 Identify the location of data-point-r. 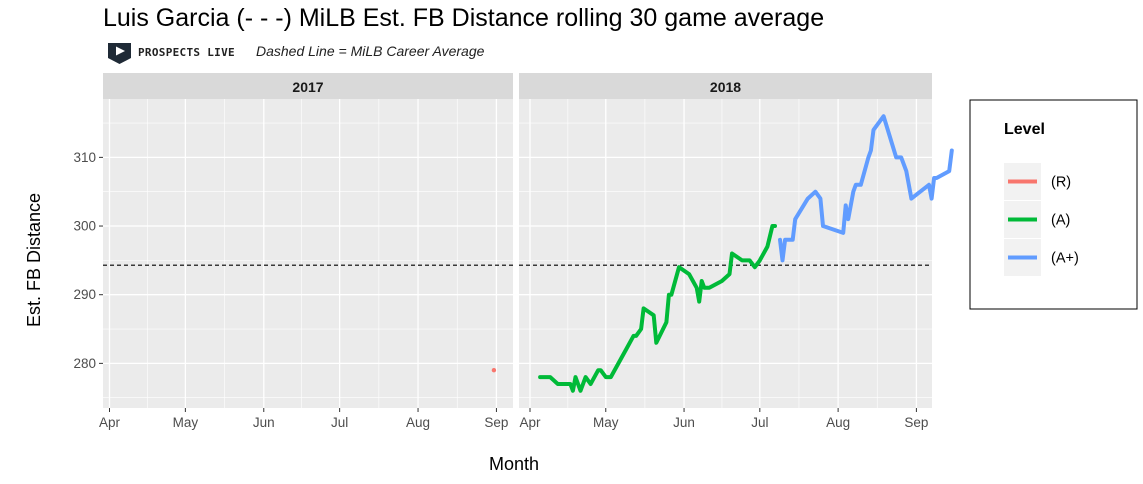
(494, 370).